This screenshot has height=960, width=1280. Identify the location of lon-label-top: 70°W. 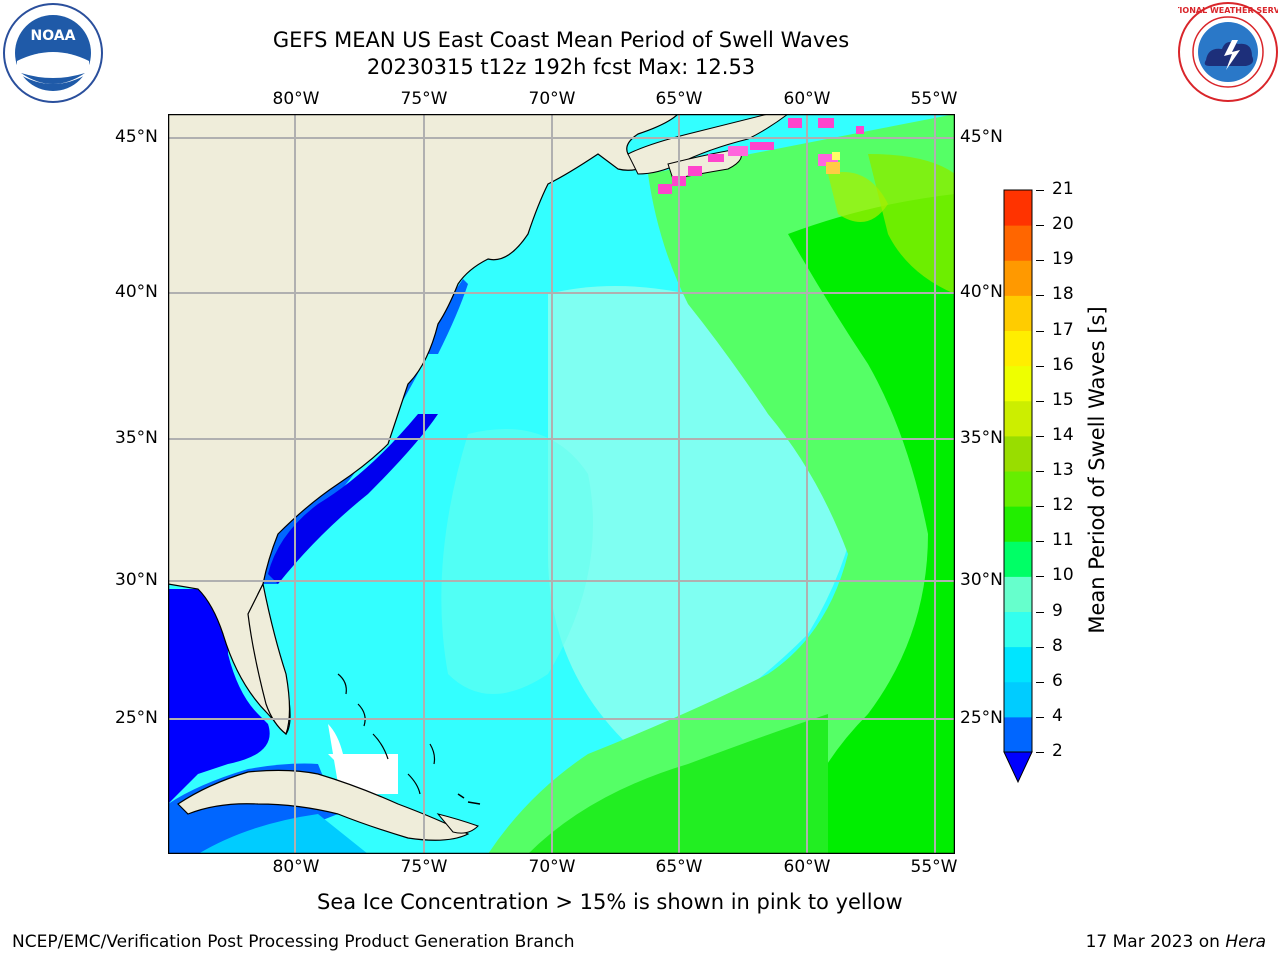
(552, 99).